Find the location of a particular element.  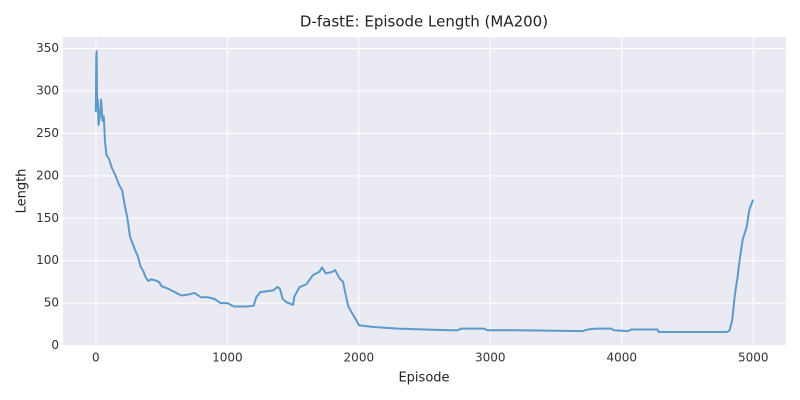

y-tick-label: 150 is located at coordinates (47, 218).